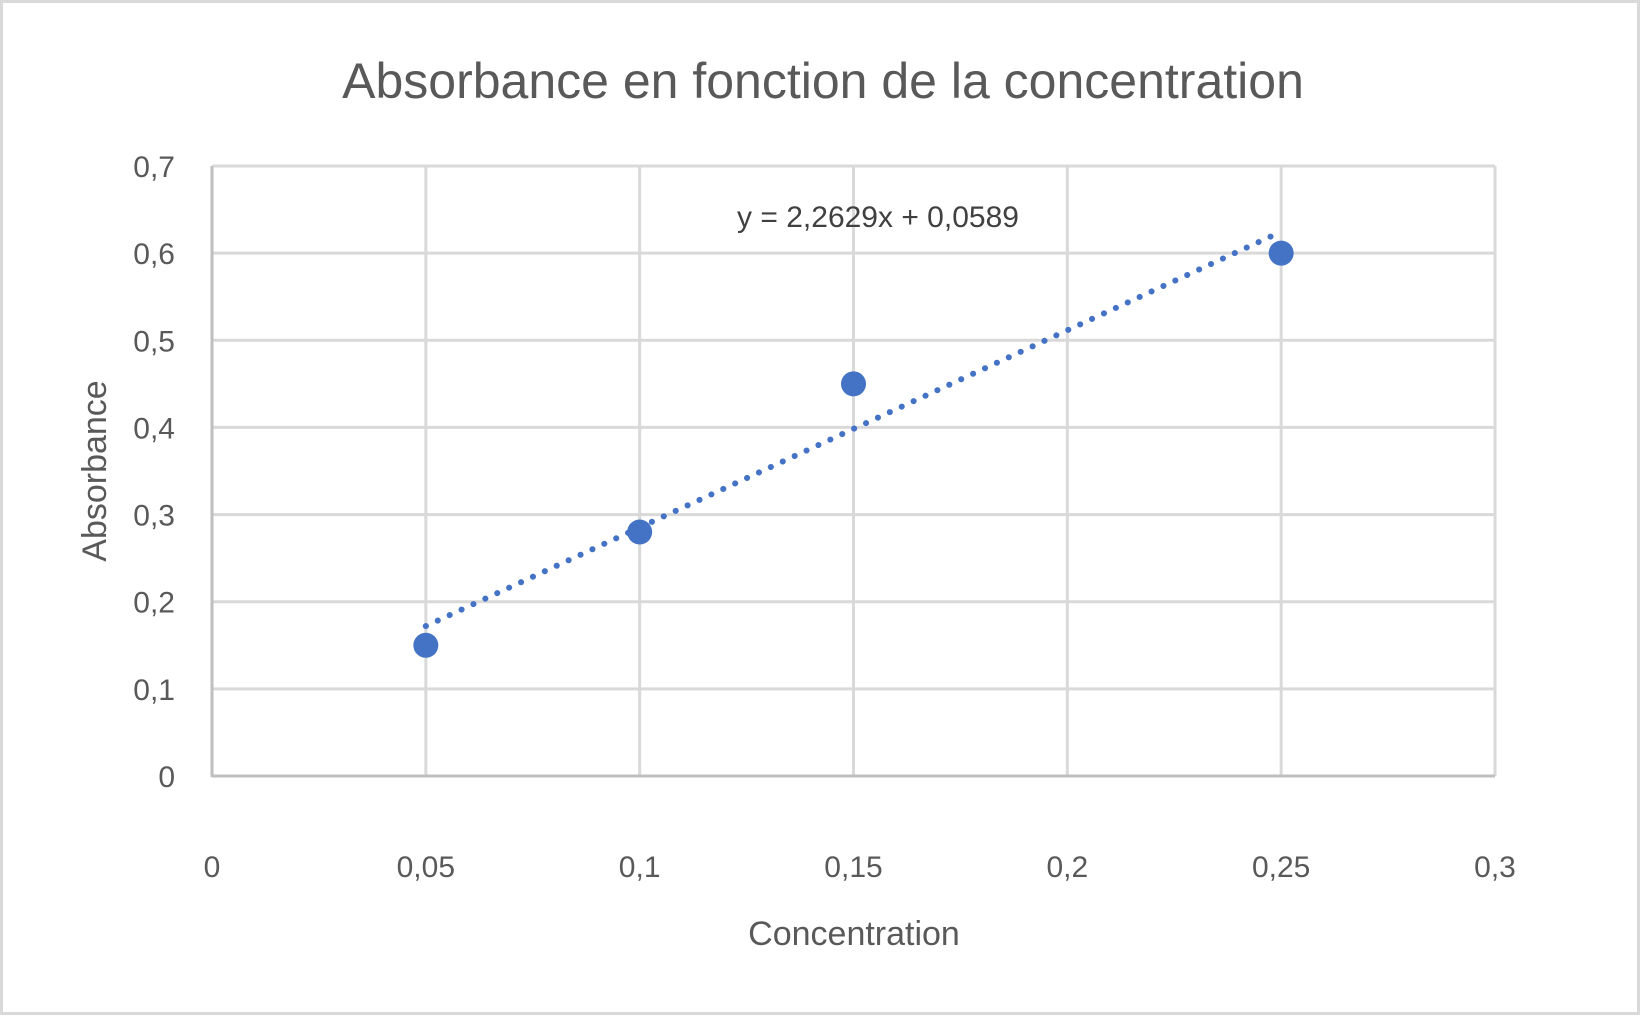 Image resolution: width=1640 pixels, height=1018 pixels. What do you see at coordinates (154, 472) in the screenshot?
I see `y-axis-tick-labels: 0 0,1 0,2 0,3 0,4 0,5 0,6 0,7` at bounding box center [154, 472].